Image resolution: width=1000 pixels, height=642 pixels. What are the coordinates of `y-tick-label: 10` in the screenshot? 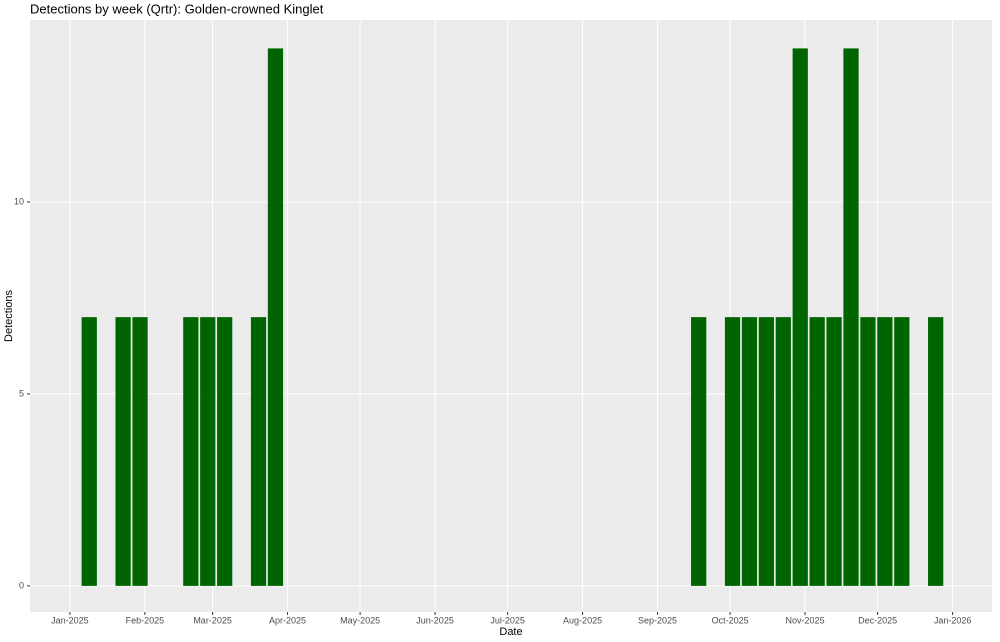 It's located at (19, 201).